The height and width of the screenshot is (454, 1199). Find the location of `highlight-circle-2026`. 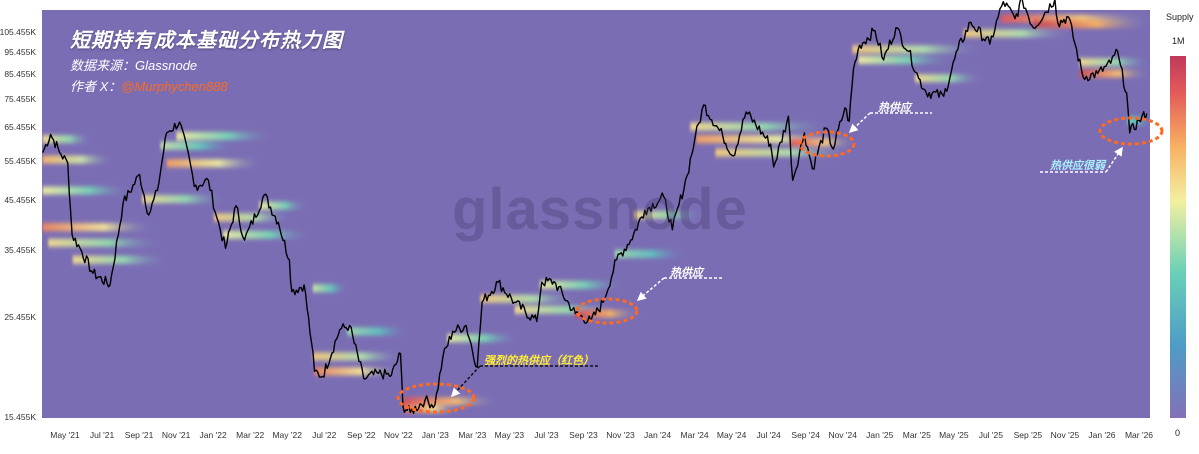

highlight-circle-2026 is located at coordinates (1131, 131).